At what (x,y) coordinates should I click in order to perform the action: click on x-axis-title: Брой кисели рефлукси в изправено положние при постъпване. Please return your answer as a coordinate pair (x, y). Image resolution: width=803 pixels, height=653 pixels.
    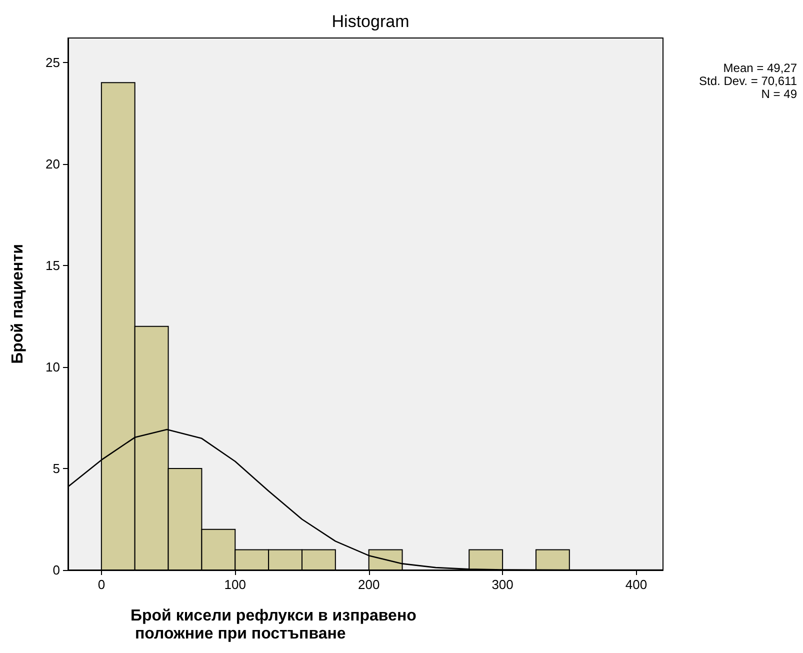
    Looking at the image, I should click on (273, 625).